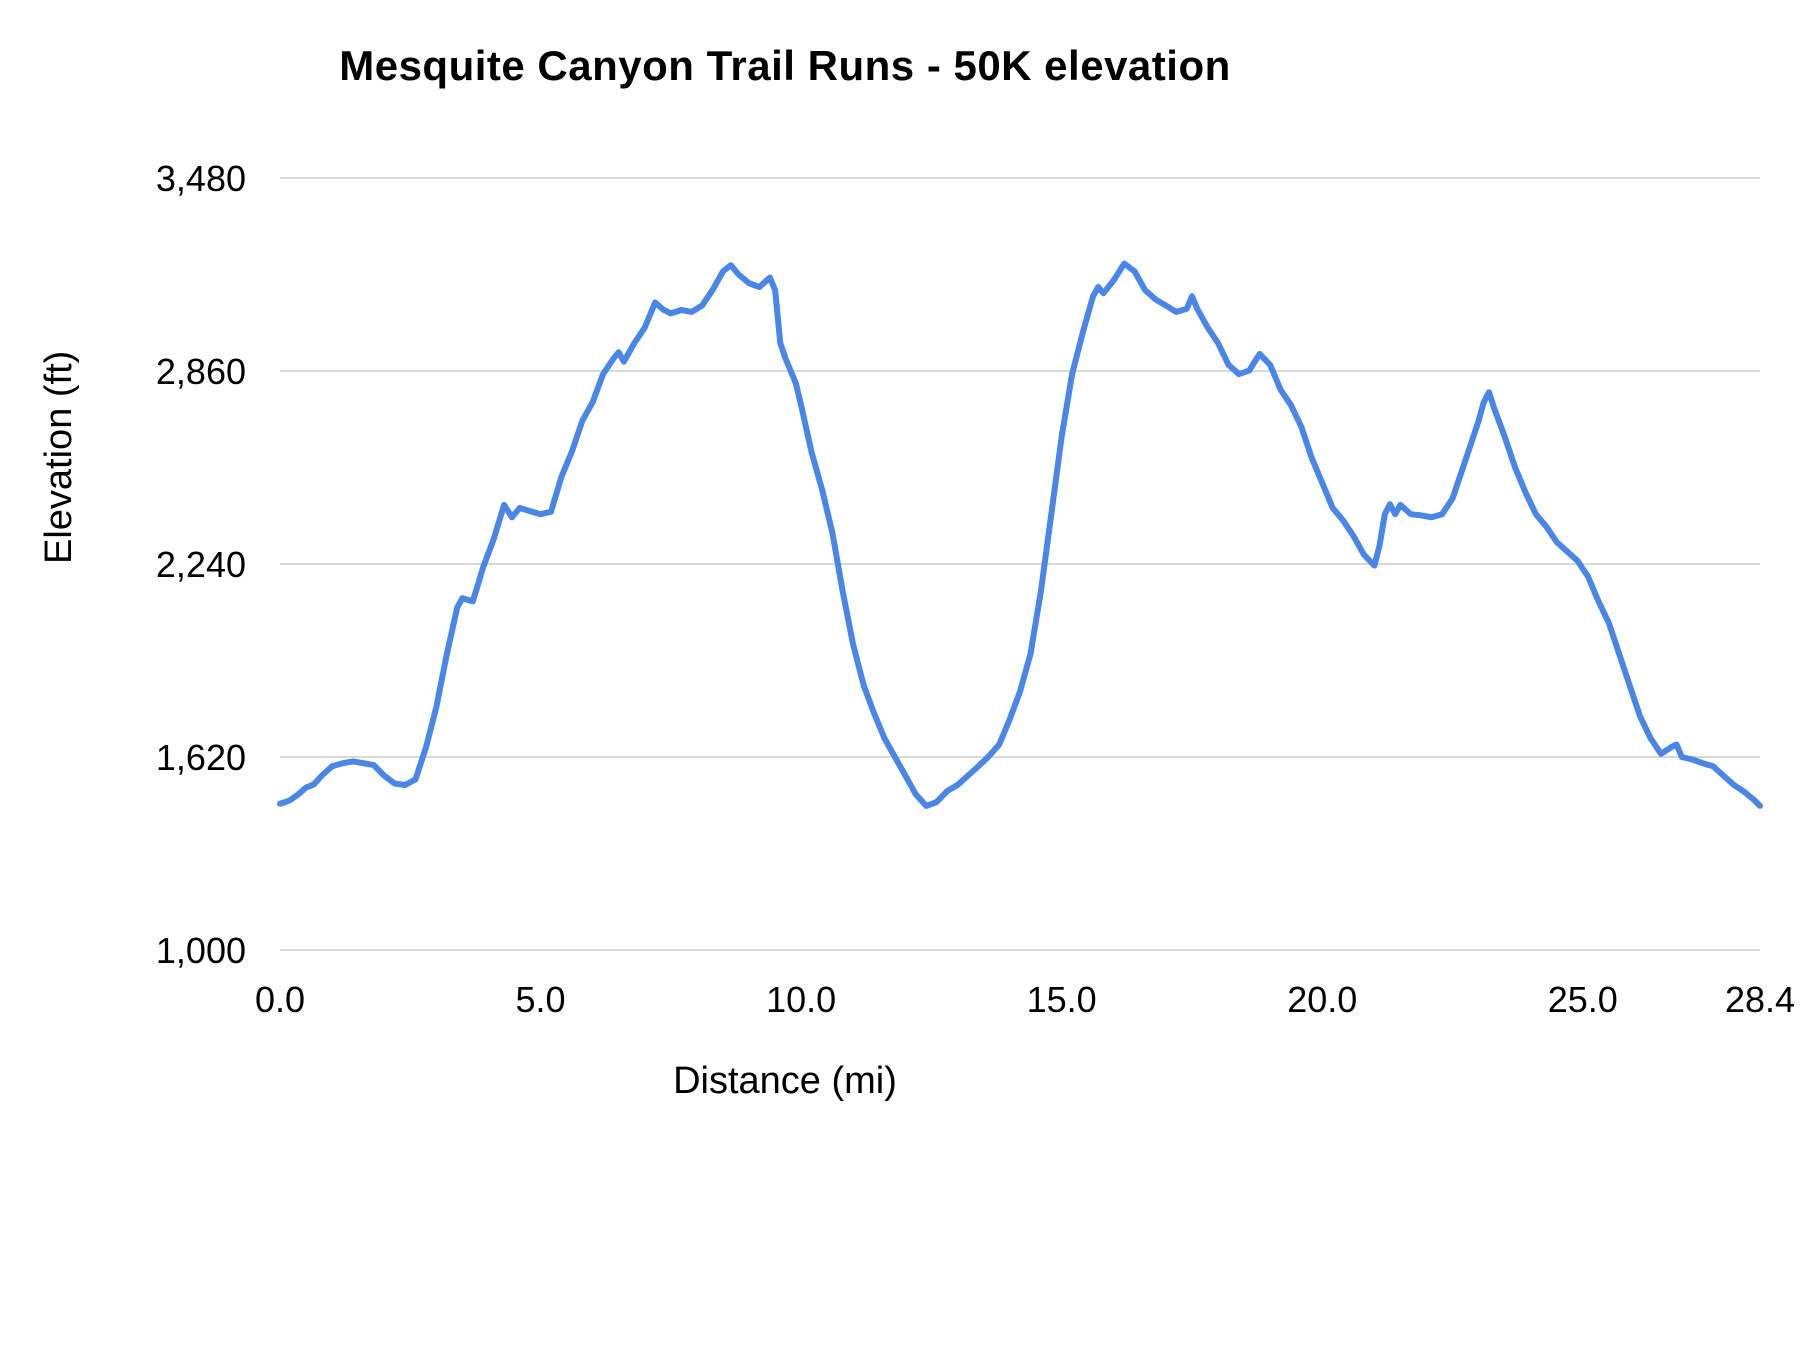 The width and height of the screenshot is (1800, 1350). Describe the element at coordinates (1760, 999) in the screenshot. I see `x-tick-label: 28.4` at that location.